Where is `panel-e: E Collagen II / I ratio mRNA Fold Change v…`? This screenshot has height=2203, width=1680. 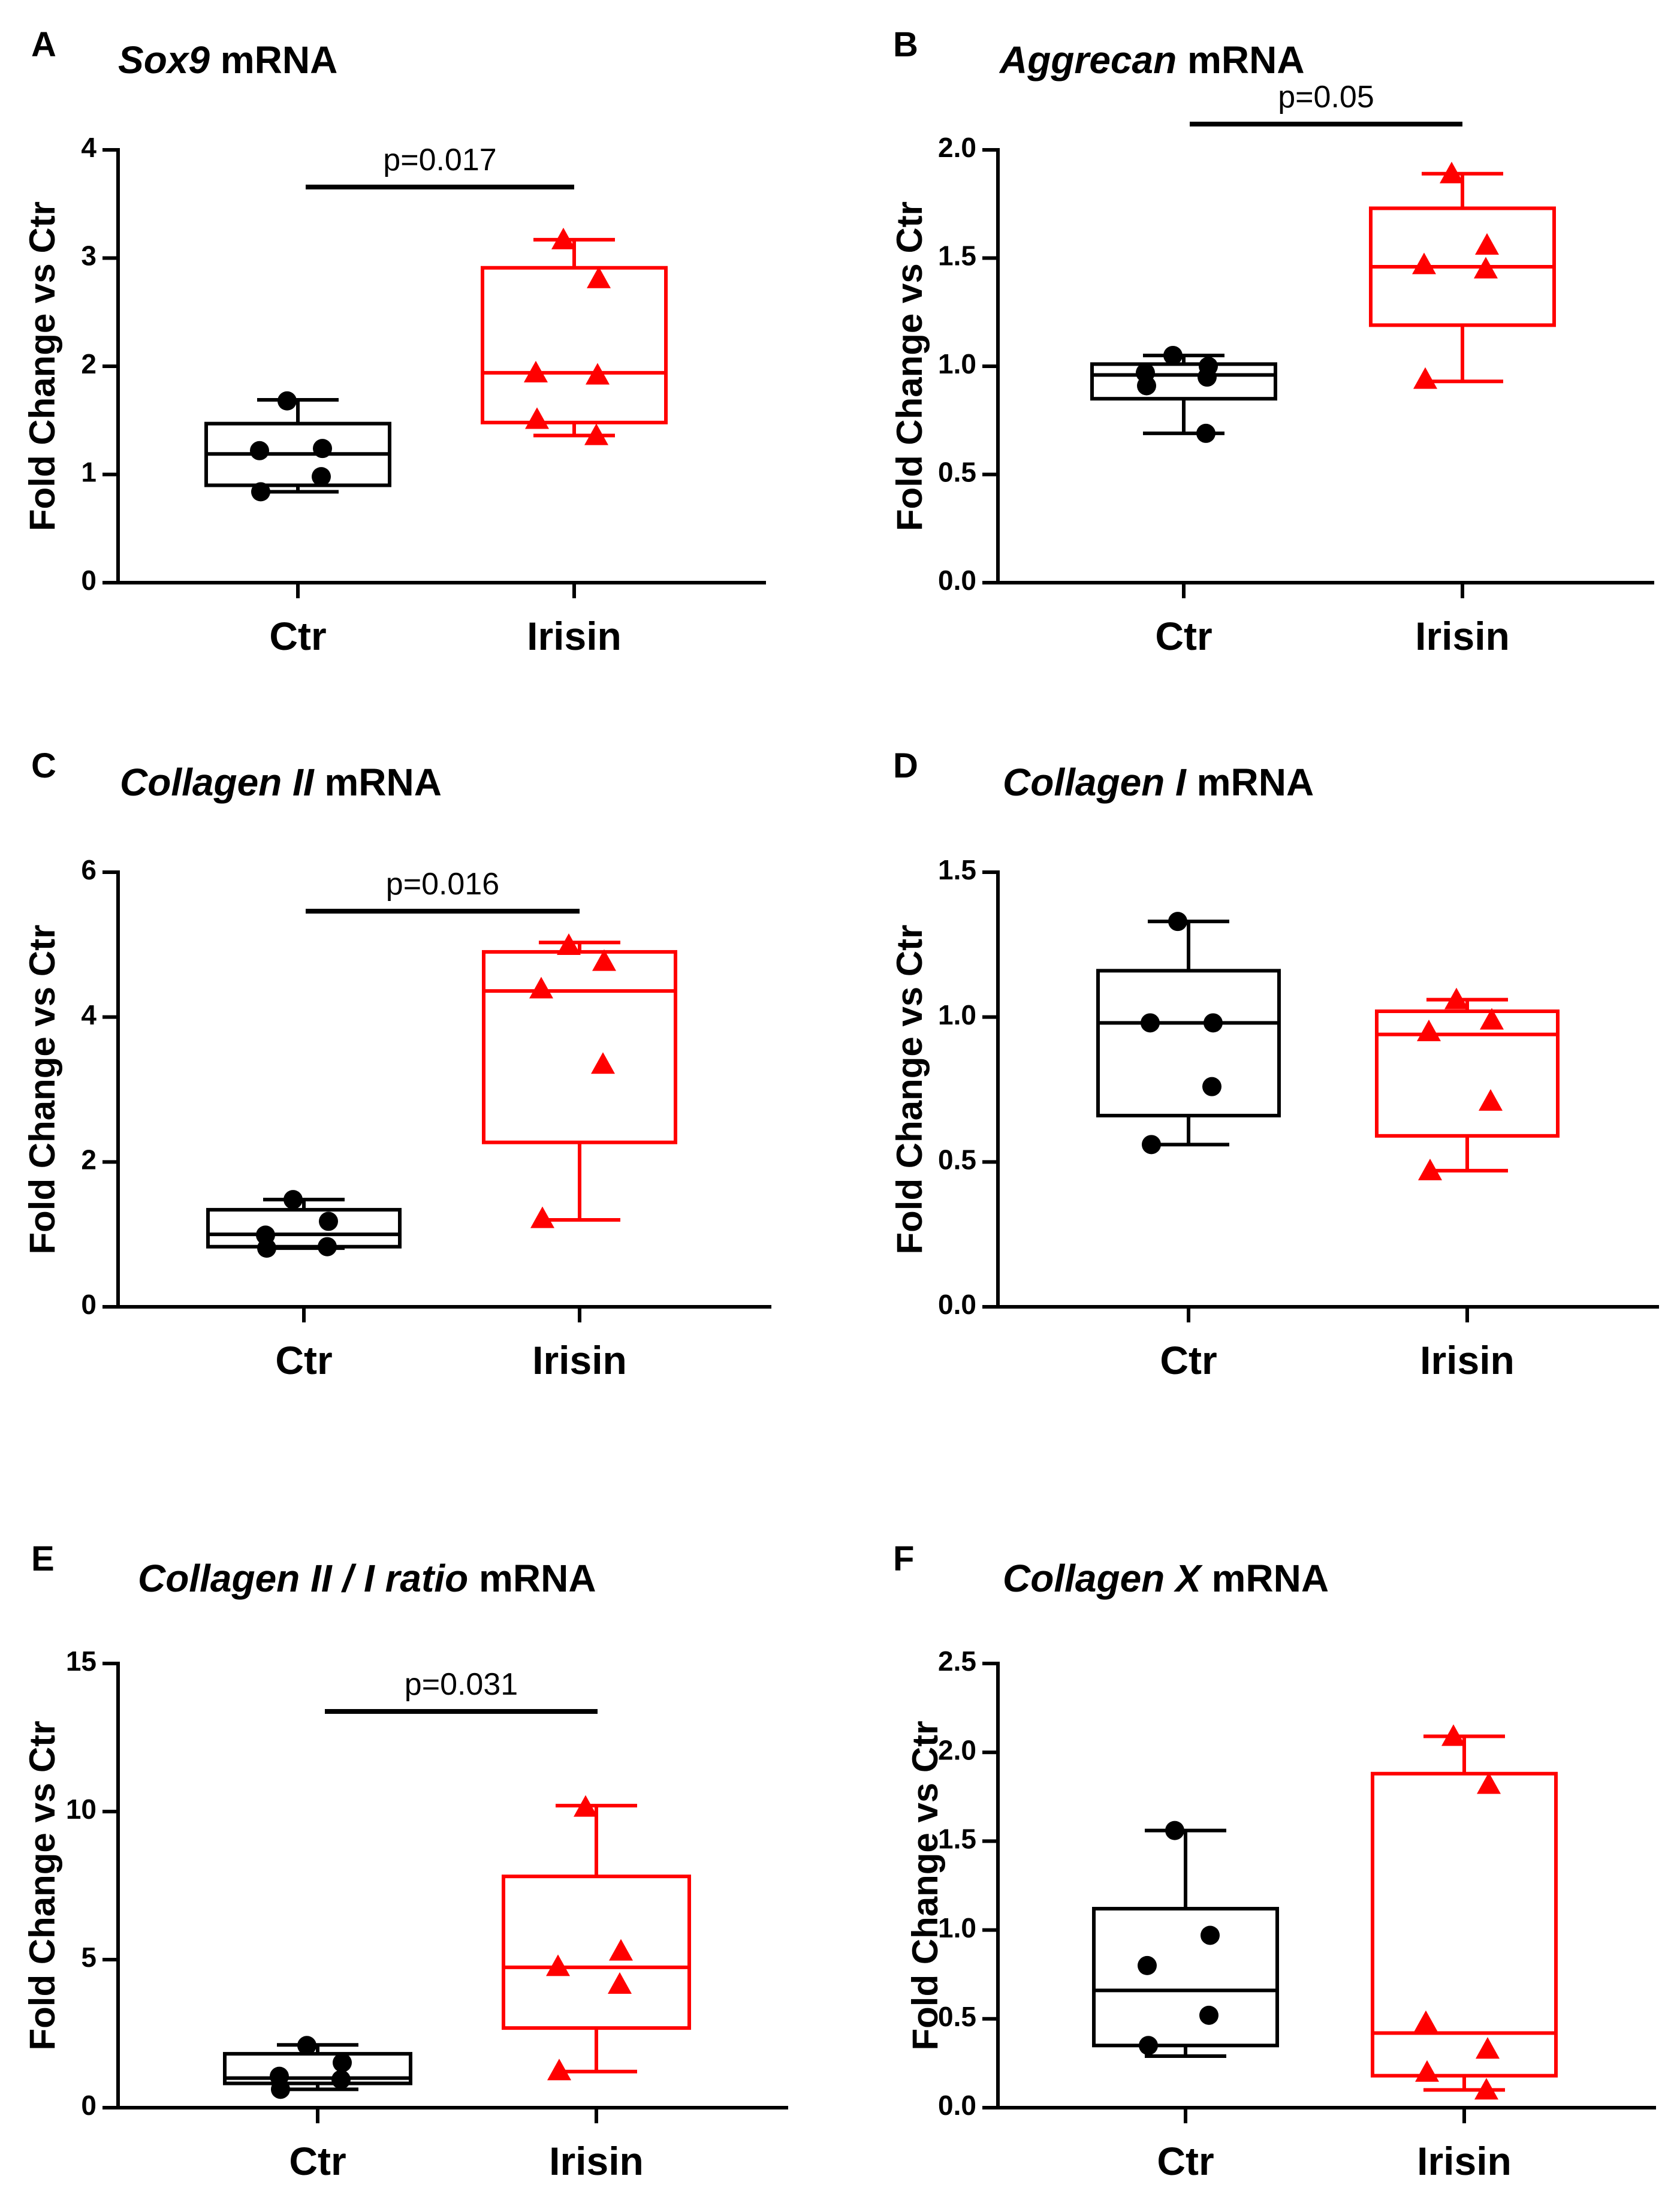
panel-e: E Collagen II / I ratio mRNA Fold Change v… is located at coordinates (405, 1861).